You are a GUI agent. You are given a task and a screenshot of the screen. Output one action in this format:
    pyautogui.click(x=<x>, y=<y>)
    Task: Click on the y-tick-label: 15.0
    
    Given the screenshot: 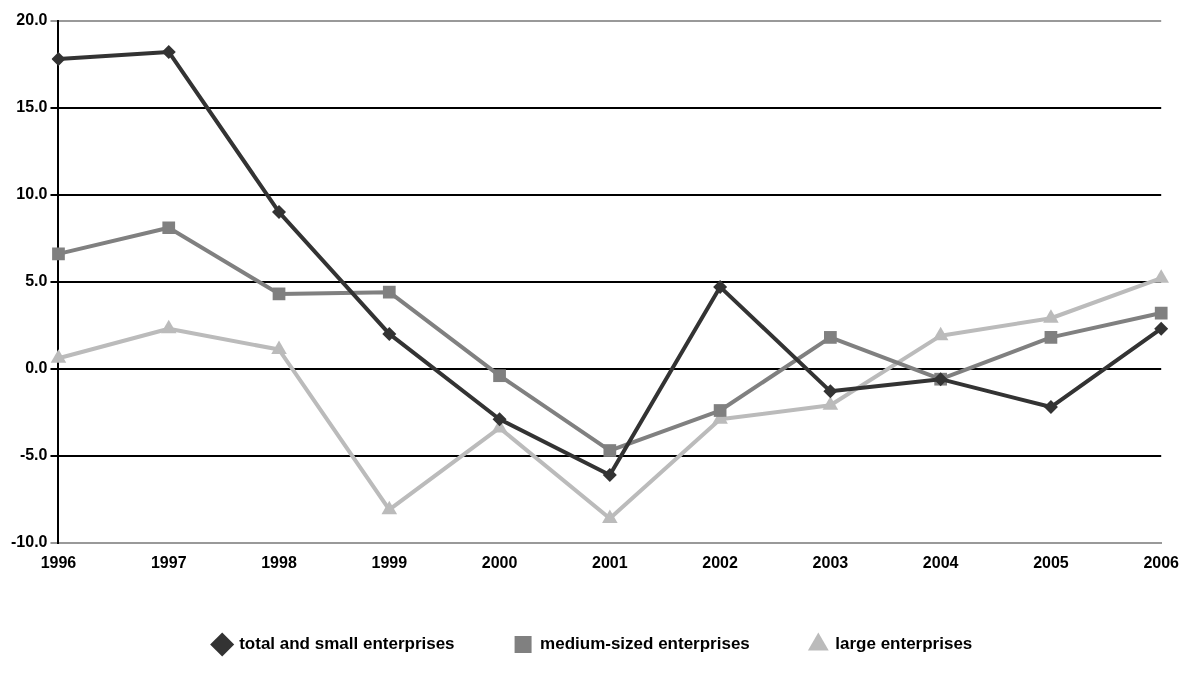 What is the action you would take?
    pyautogui.click(x=32, y=107)
    